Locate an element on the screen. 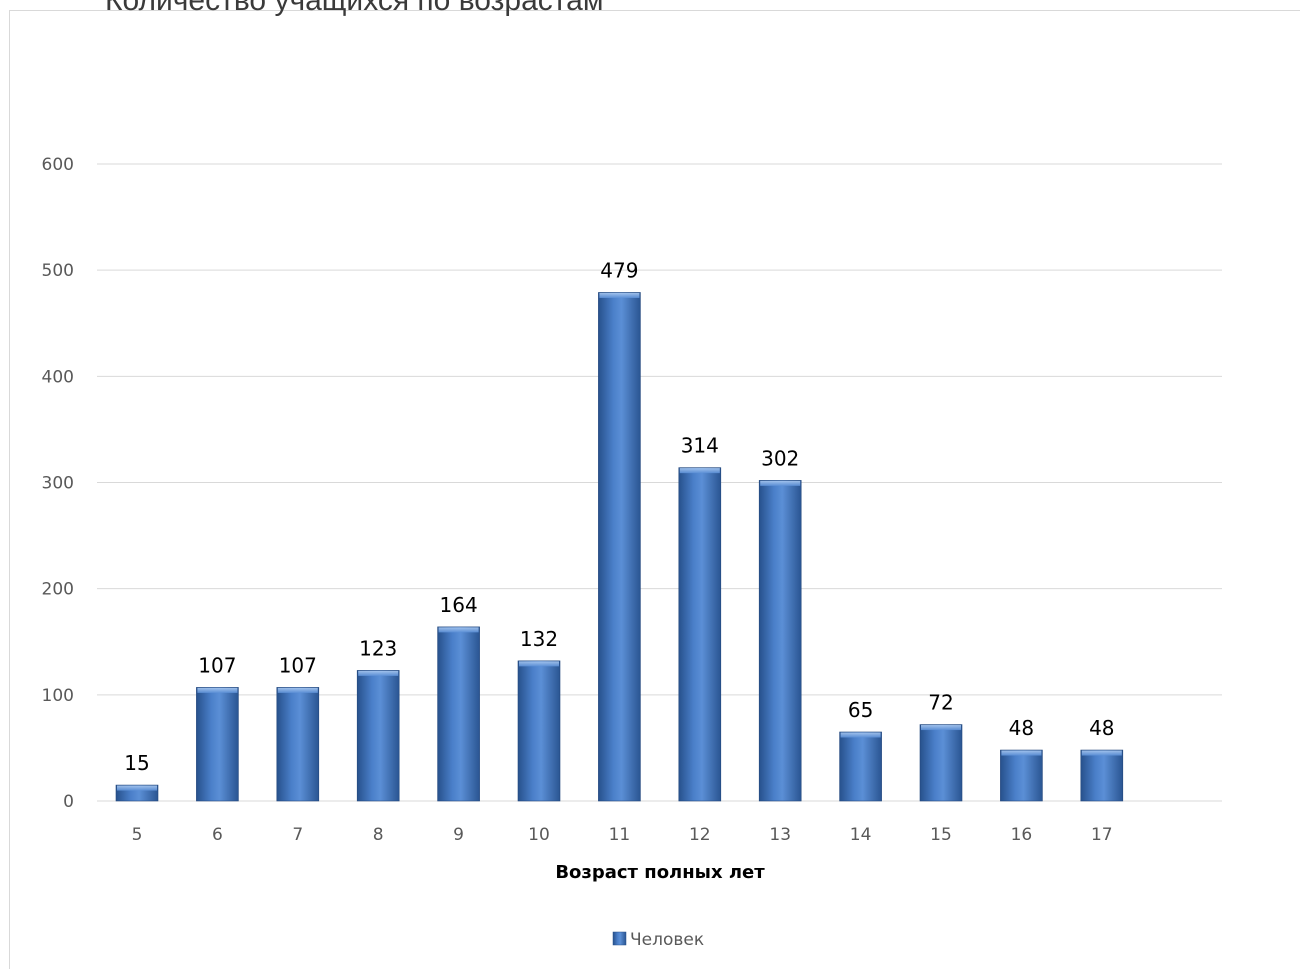 The image size is (1300, 969). legend-label: Человек is located at coordinates (667, 940).